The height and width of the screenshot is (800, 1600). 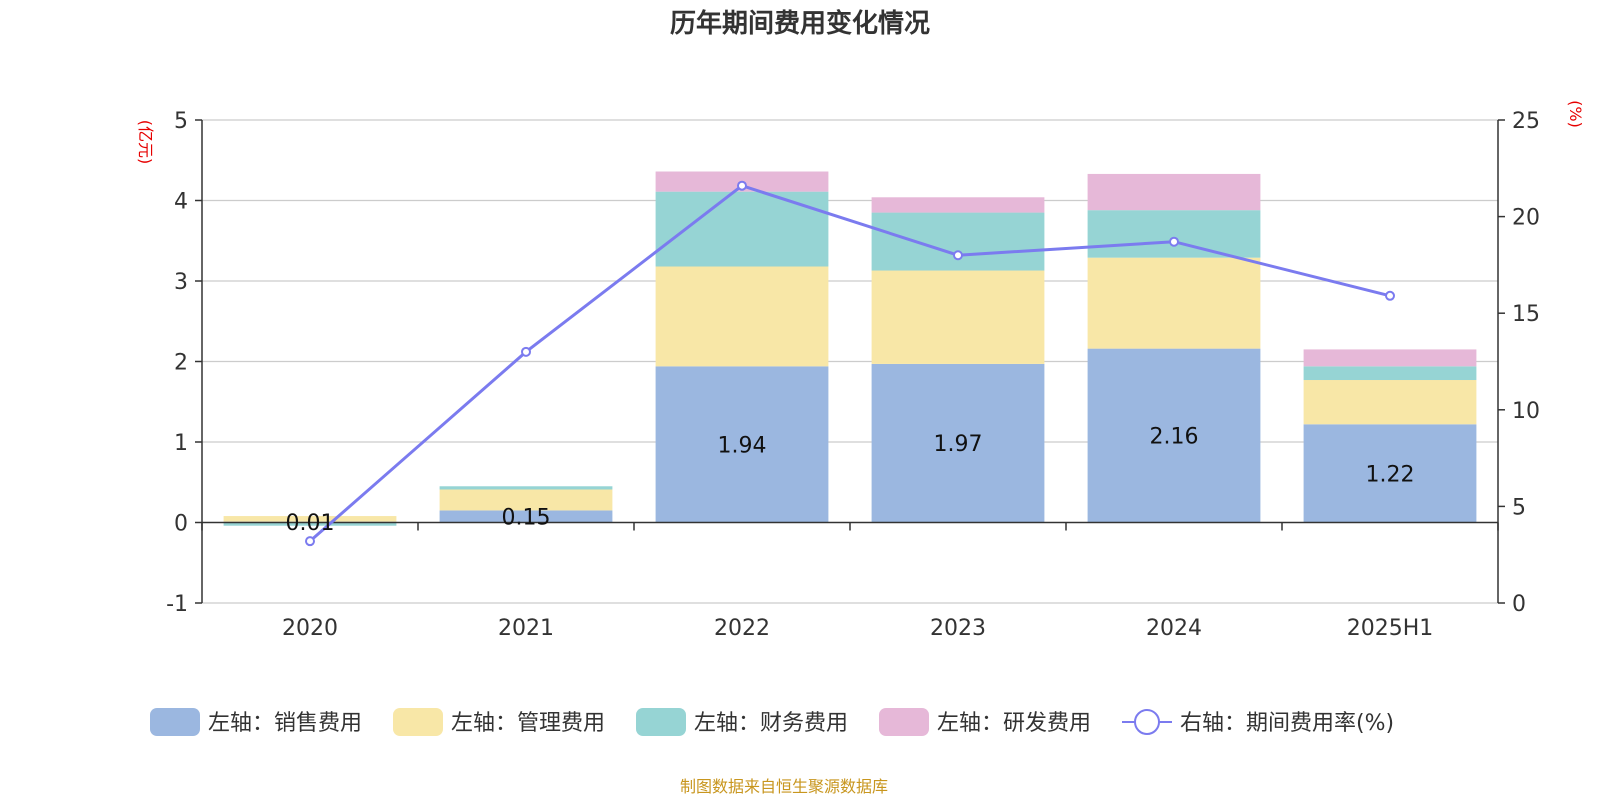 I want to click on left-axis-tick-label: 4, so click(x=181, y=202).